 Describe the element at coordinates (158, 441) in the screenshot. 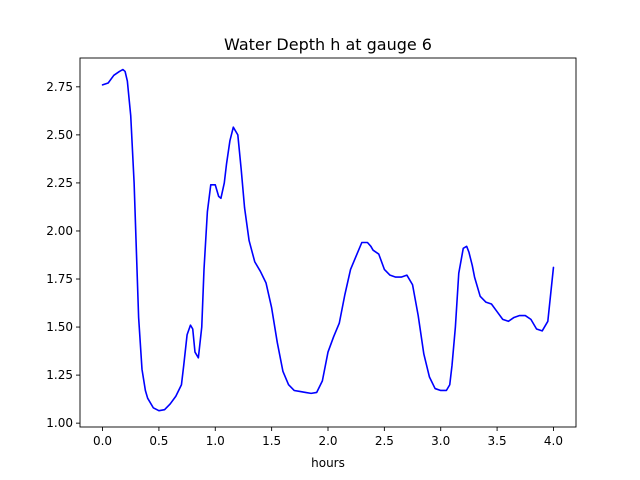

I see `x-tick-label: 0.5` at that location.